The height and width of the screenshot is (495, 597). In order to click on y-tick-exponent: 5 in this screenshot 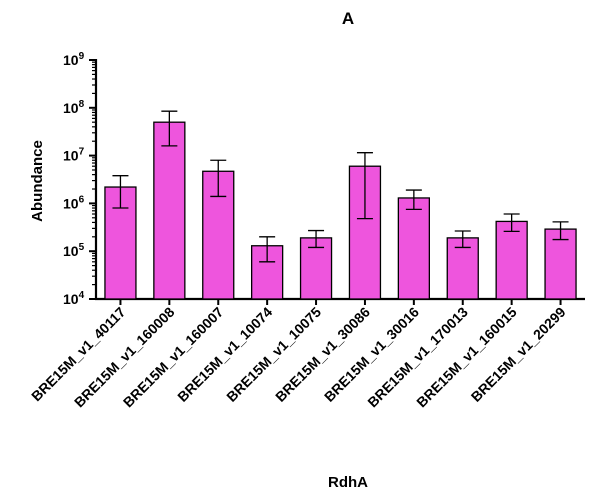, I will do `click(82, 247)`.